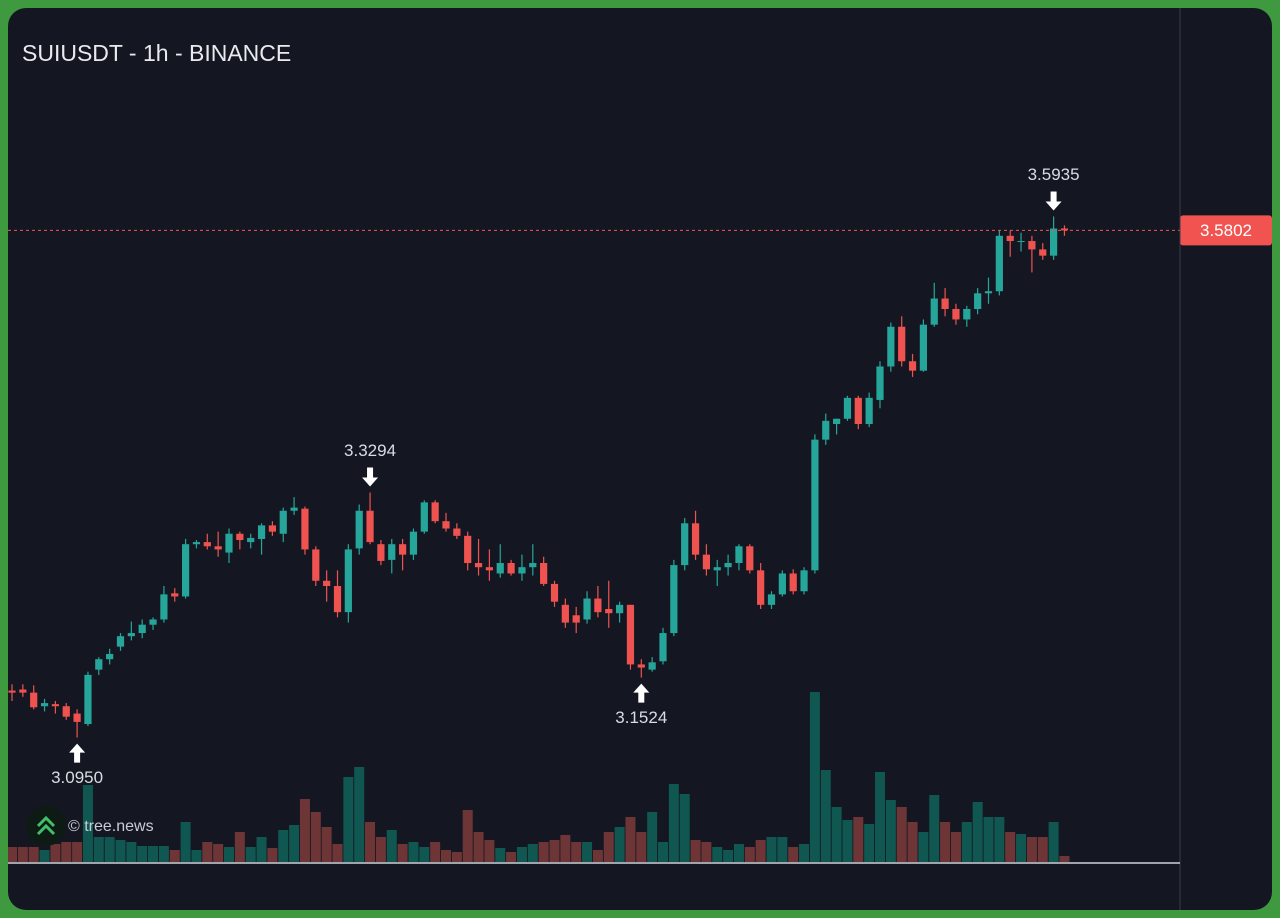  I want to click on watermark-icon, so click(46, 825).